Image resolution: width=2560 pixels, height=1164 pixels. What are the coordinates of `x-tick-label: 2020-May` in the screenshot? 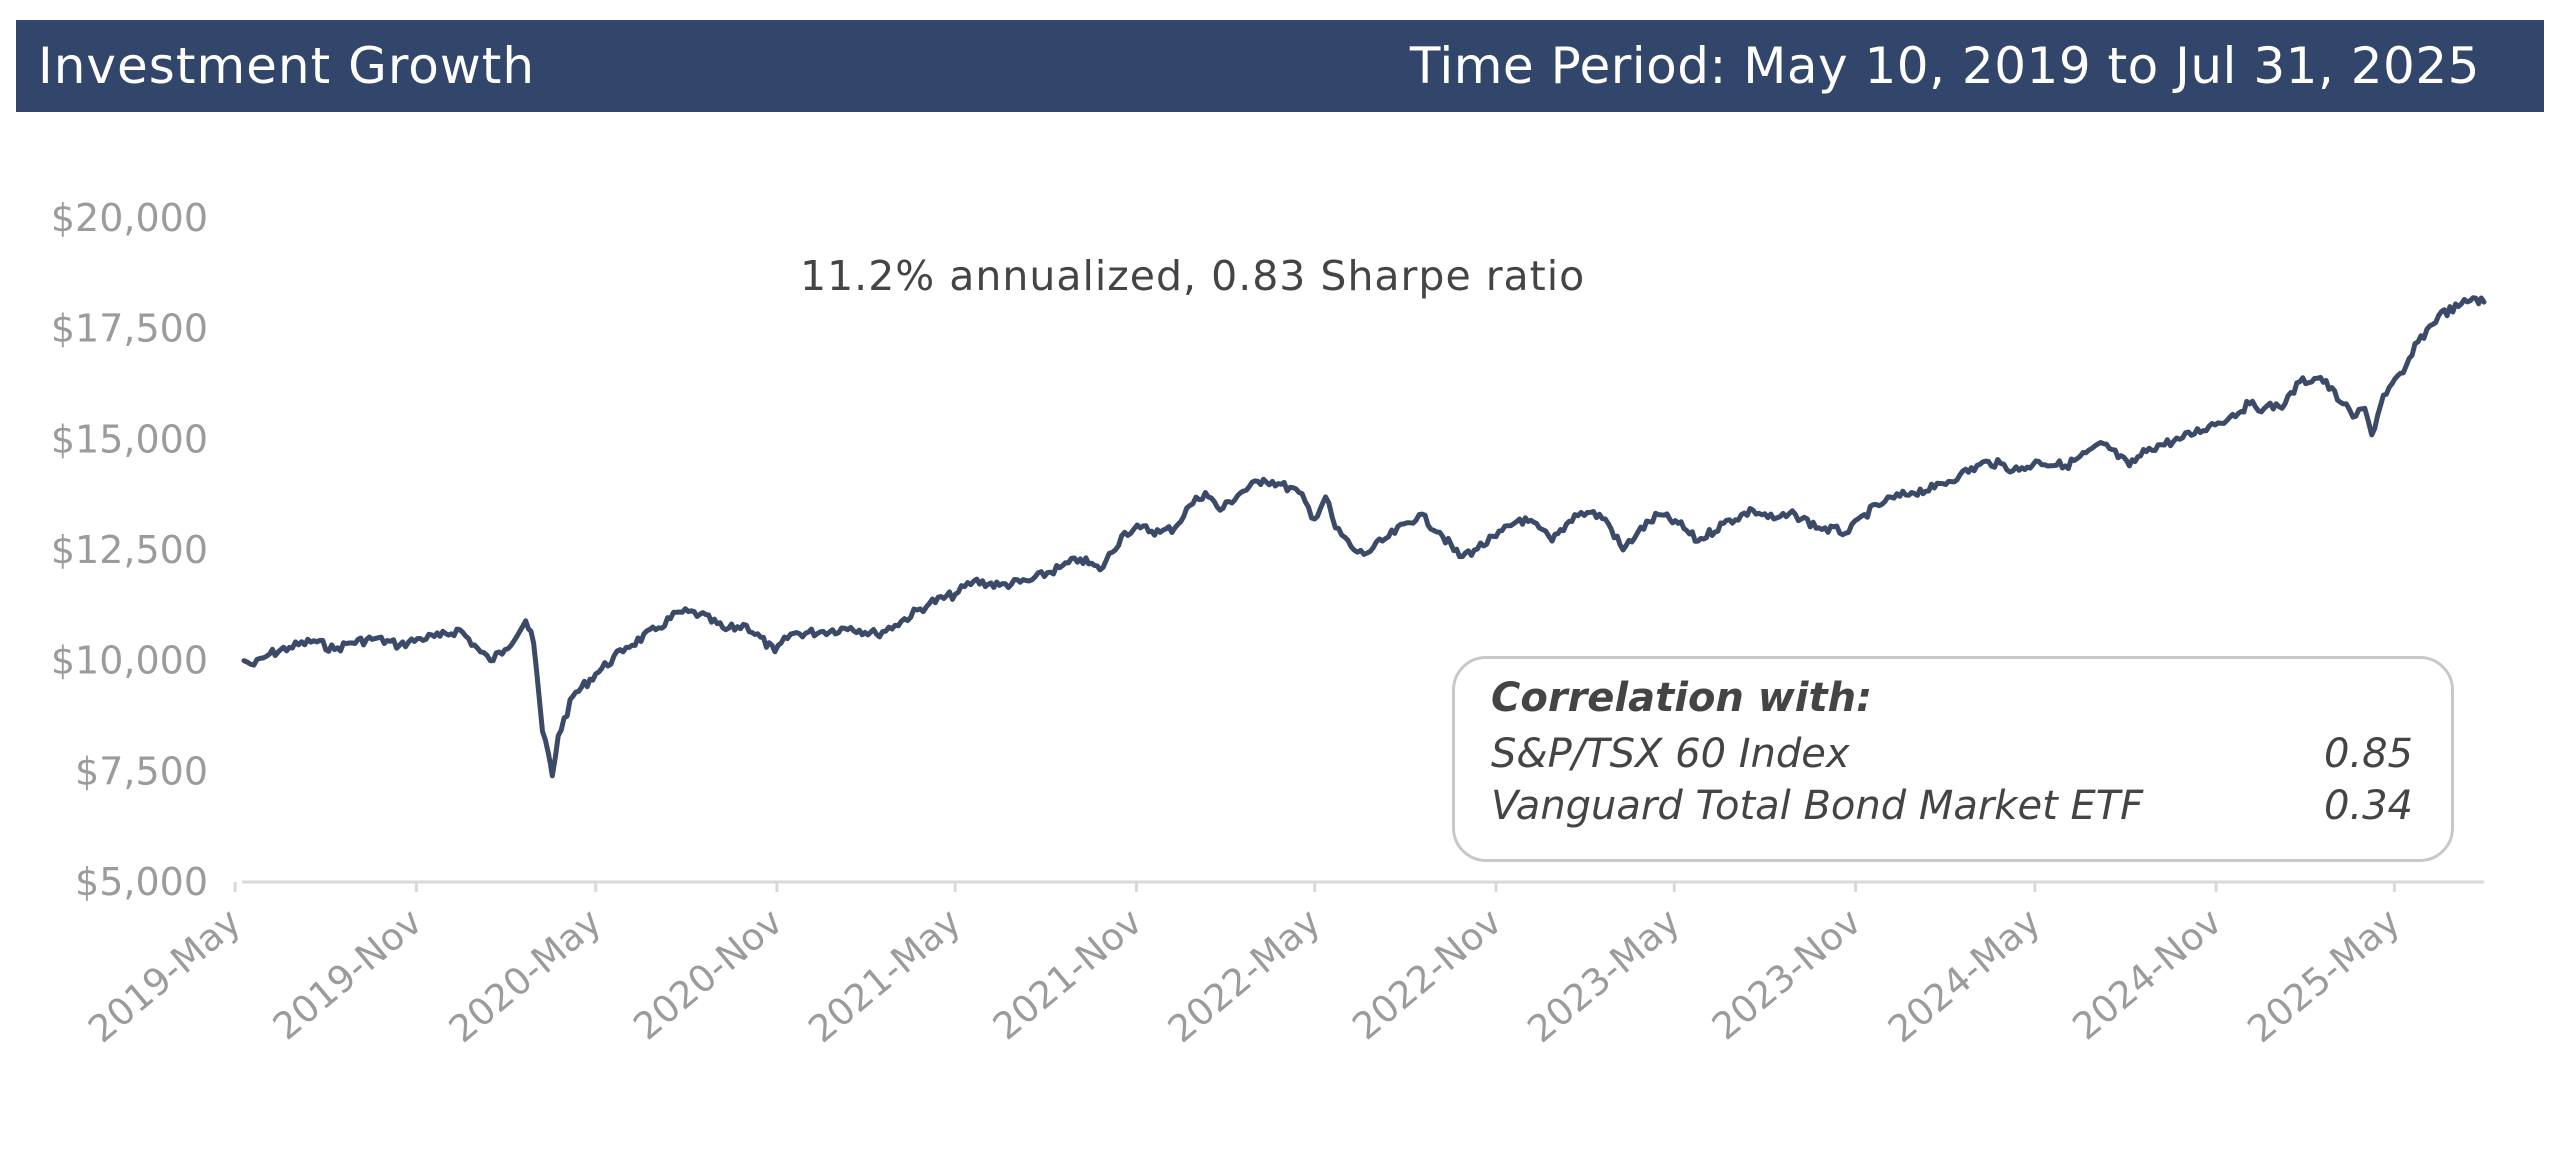 It's located at (525, 975).